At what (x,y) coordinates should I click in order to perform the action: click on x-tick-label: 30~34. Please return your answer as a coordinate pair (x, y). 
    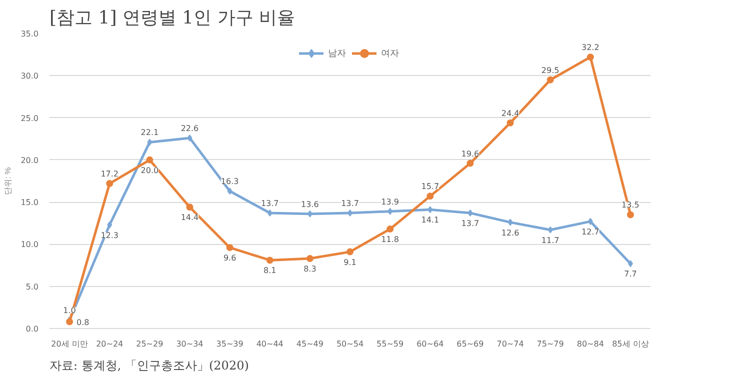
    Looking at the image, I should click on (190, 344).